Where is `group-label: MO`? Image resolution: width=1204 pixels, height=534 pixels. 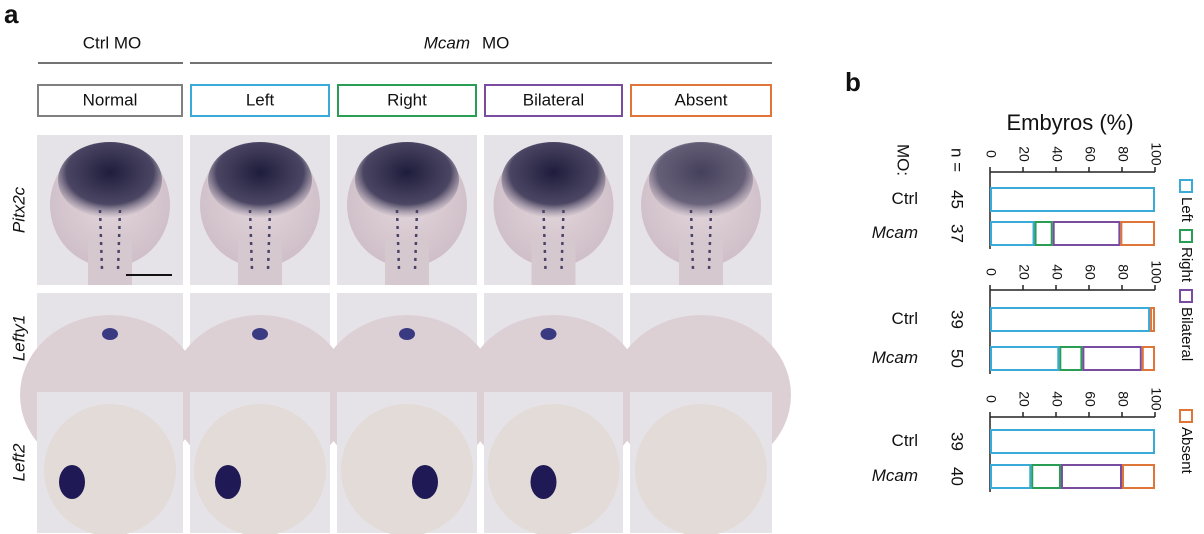
group-label: MO is located at coordinates (495, 42).